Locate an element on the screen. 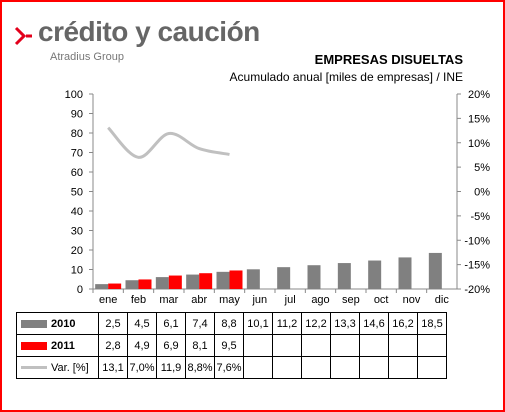 This screenshot has height=412, width=505. y-right-tick-label: 5% is located at coordinates (482, 168).